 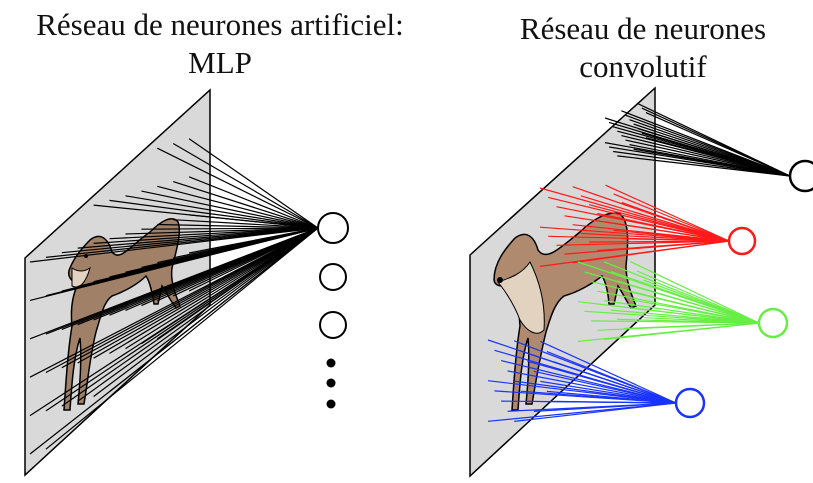 I want to click on cnn-neuron-green, so click(x=773, y=323).